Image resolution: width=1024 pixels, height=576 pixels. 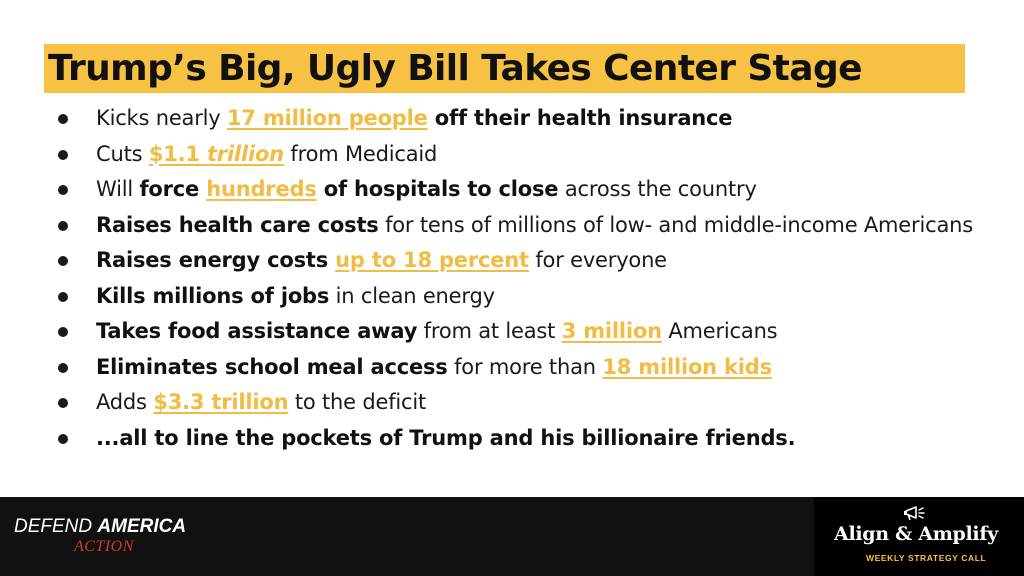 What do you see at coordinates (327, 118) in the screenshot?
I see `highlight-text: 17 million people` at bounding box center [327, 118].